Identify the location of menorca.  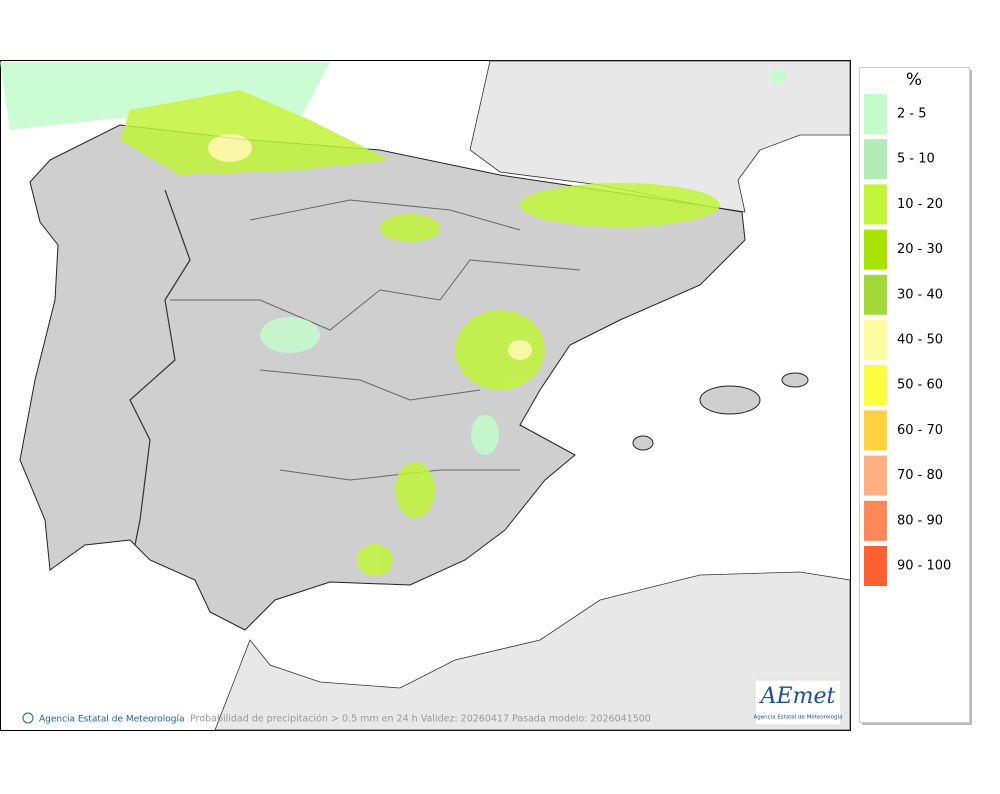
(795, 380).